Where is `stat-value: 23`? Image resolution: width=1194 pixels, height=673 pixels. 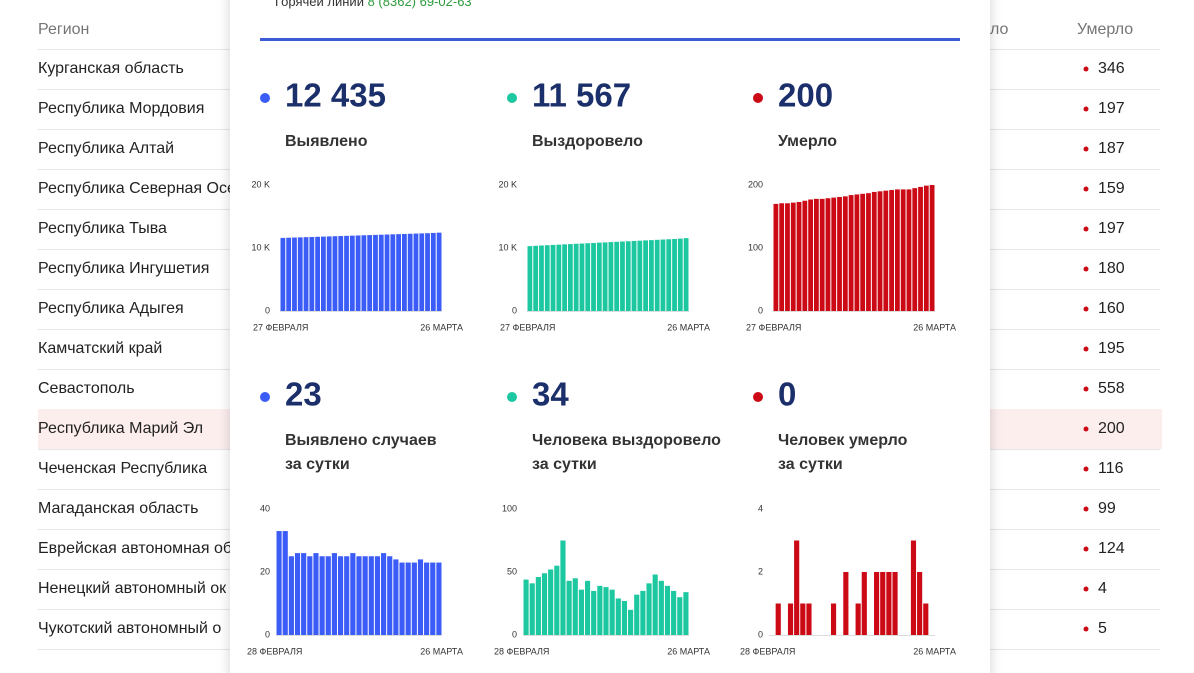 stat-value: 23 is located at coordinates (303, 394).